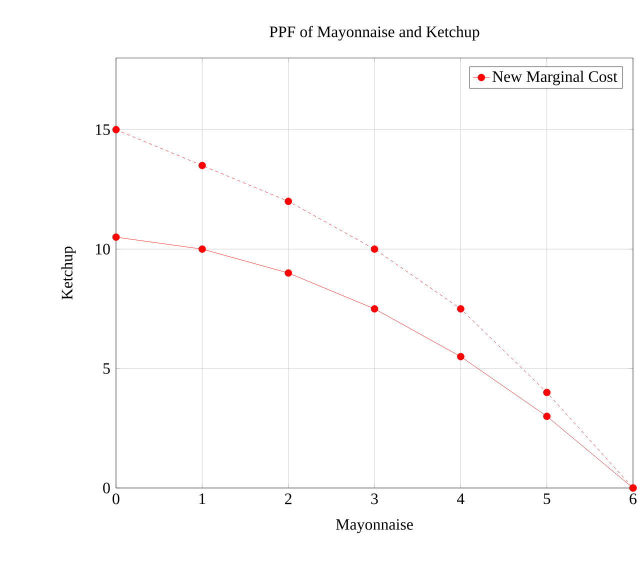 The height and width of the screenshot is (565, 642). Describe the element at coordinates (547, 499) in the screenshot. I see `x-tick-label: 5` at that location.